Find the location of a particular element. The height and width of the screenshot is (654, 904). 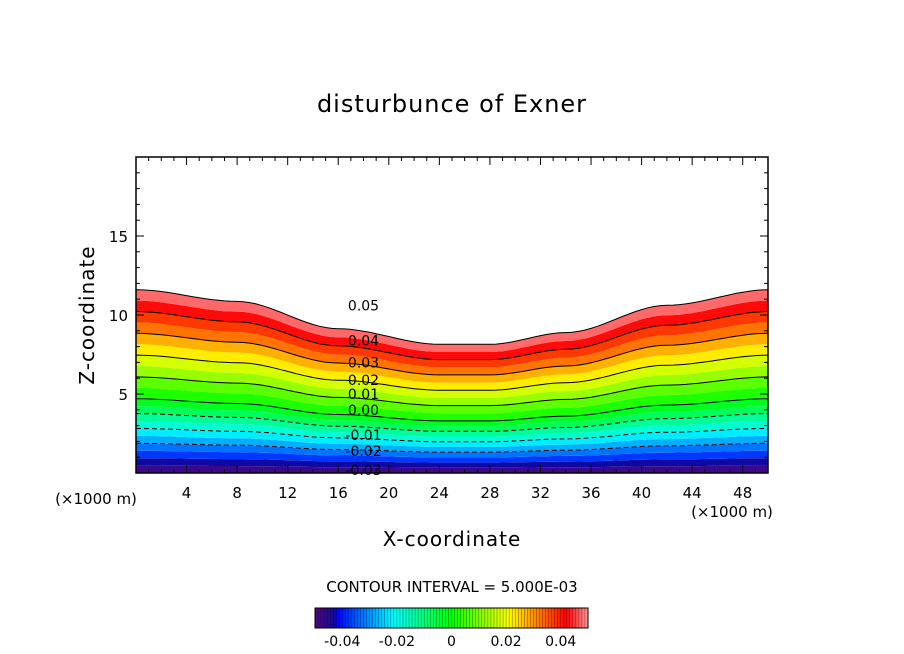

x-tick-label: 36 is located at coordinates (590, 493).